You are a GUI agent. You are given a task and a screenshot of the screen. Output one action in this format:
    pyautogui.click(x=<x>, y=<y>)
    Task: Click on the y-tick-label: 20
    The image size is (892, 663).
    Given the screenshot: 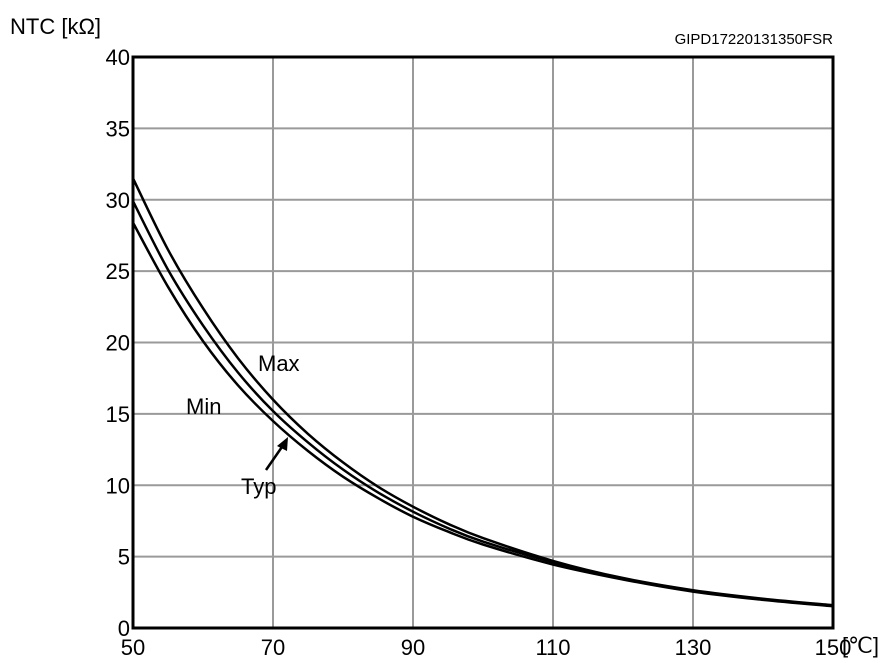 What is the action you would take?
    pyautogui.click(x=118, y=343)
    